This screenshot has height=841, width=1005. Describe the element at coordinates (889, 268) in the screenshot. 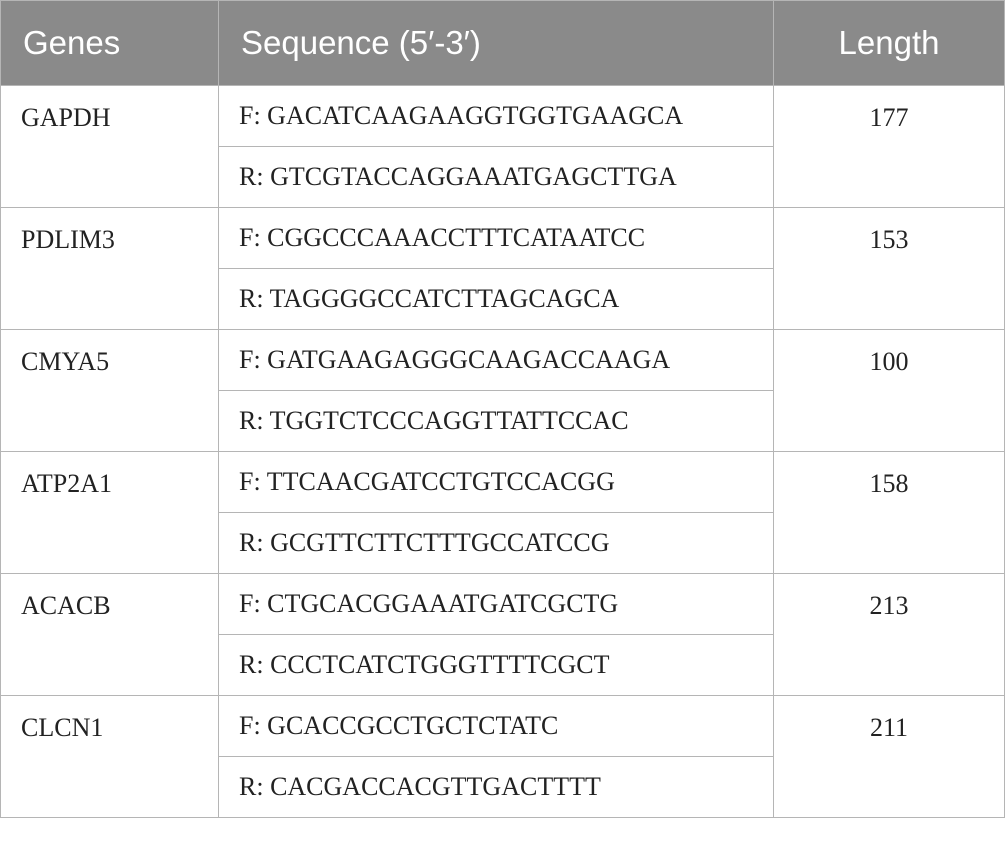

I see `length-cell: 153` at that location.